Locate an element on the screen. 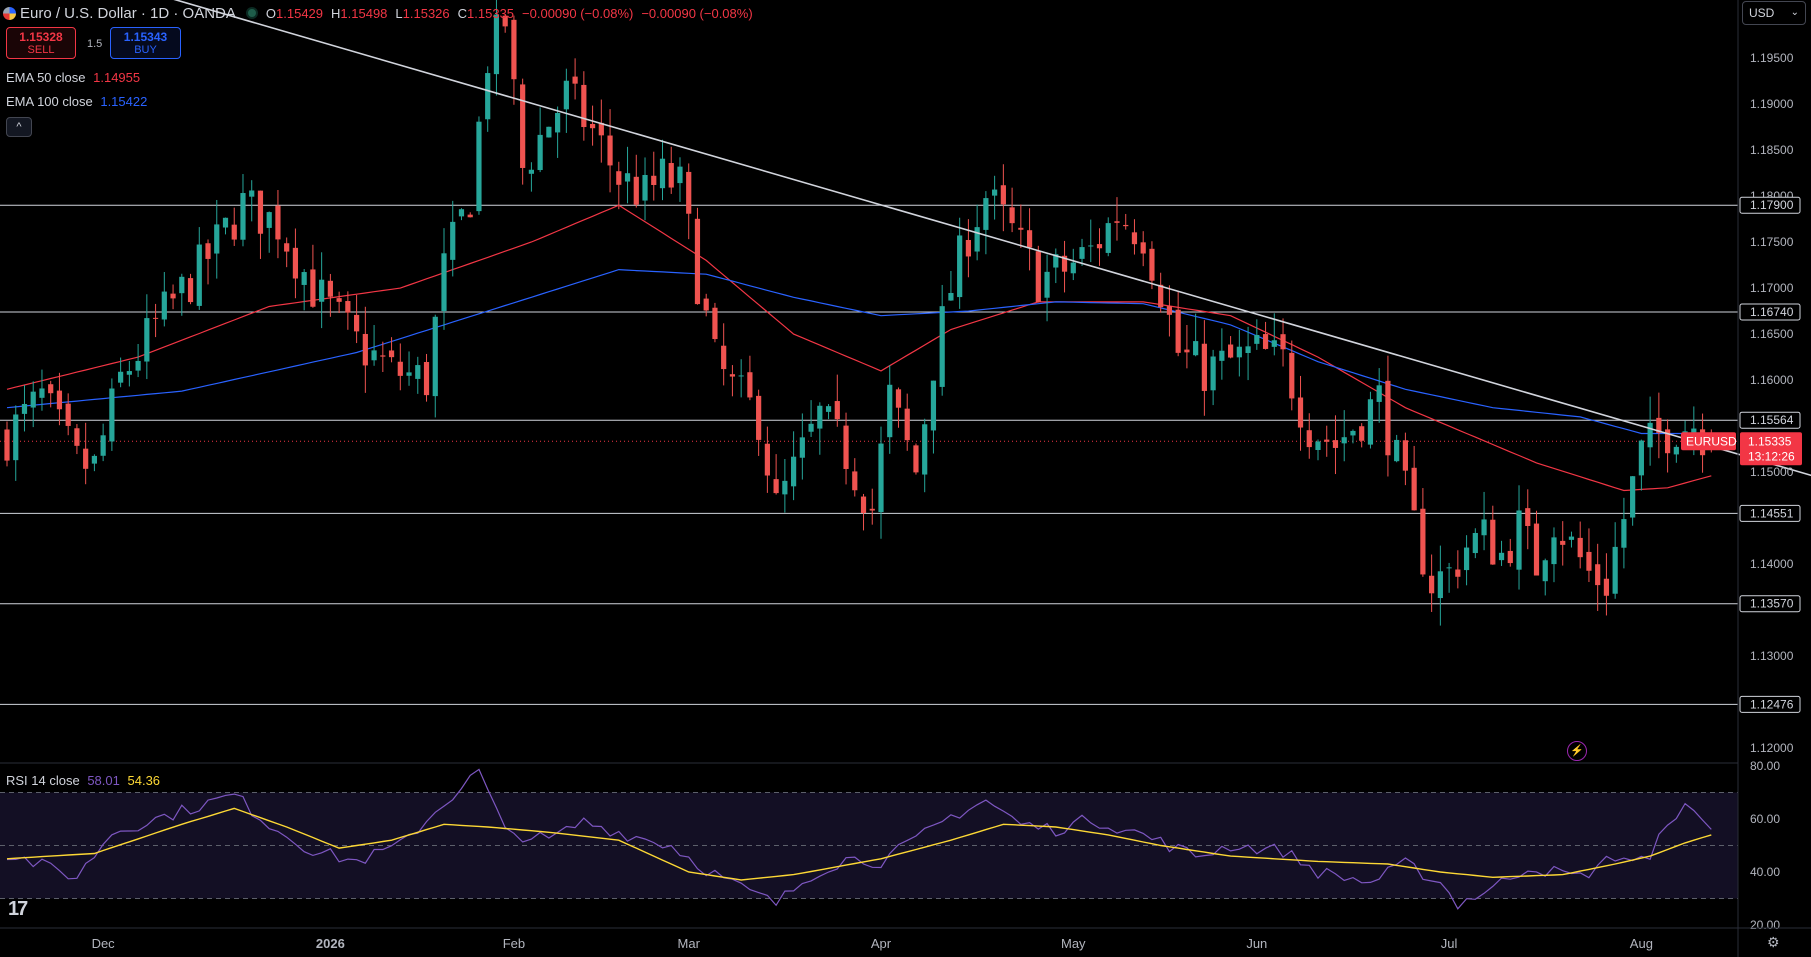  tradingview-logo: 17 is located at coordinates (18, 909).